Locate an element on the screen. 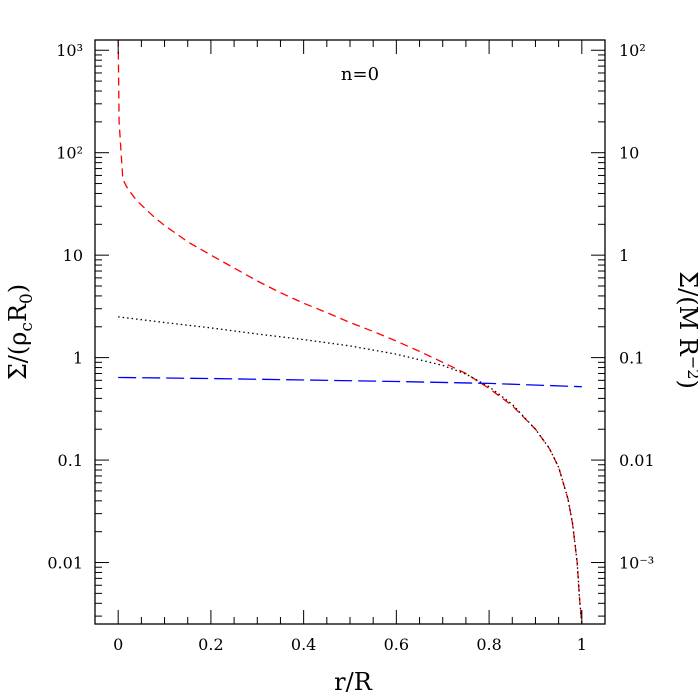  y-left-tick-label: 0.1 is located at coordinates (70, 460).